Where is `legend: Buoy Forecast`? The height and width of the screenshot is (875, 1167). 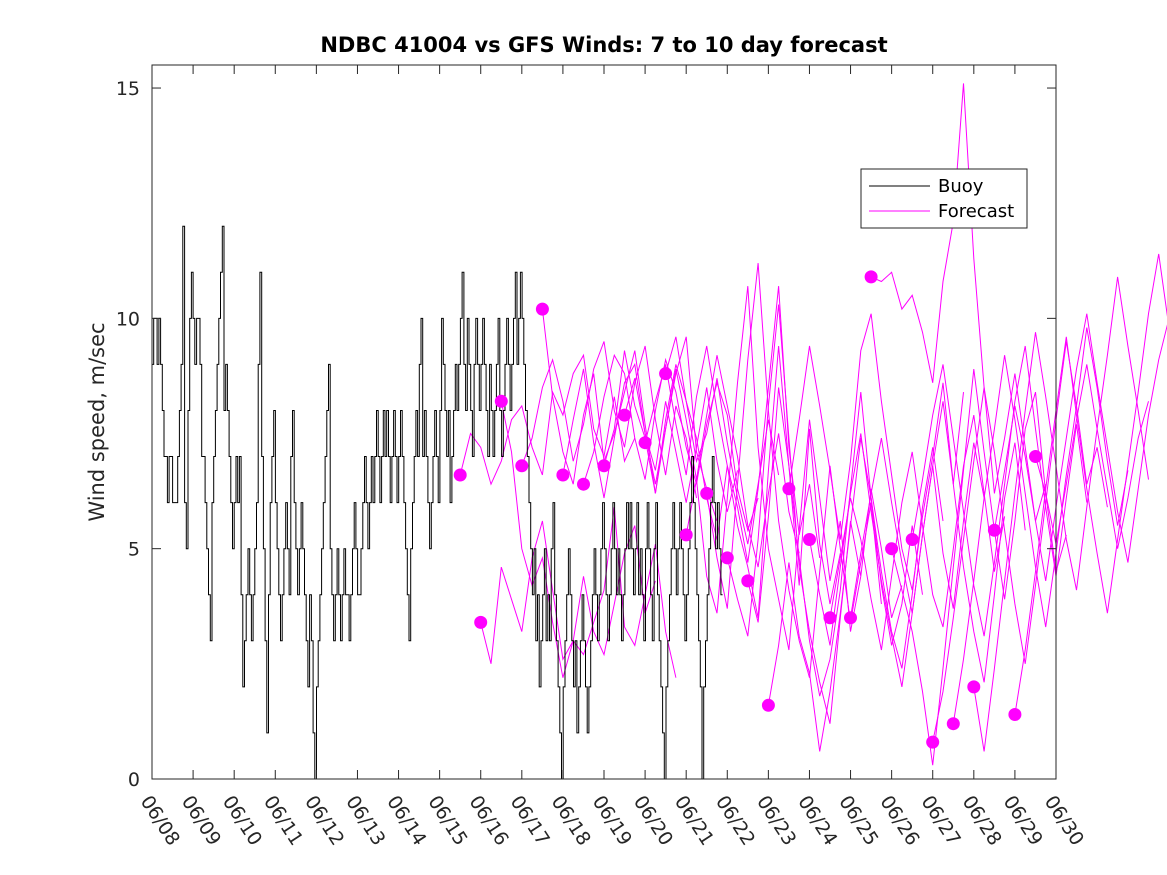 legend: Buoy Forecast is located at coordinates (944, 198).